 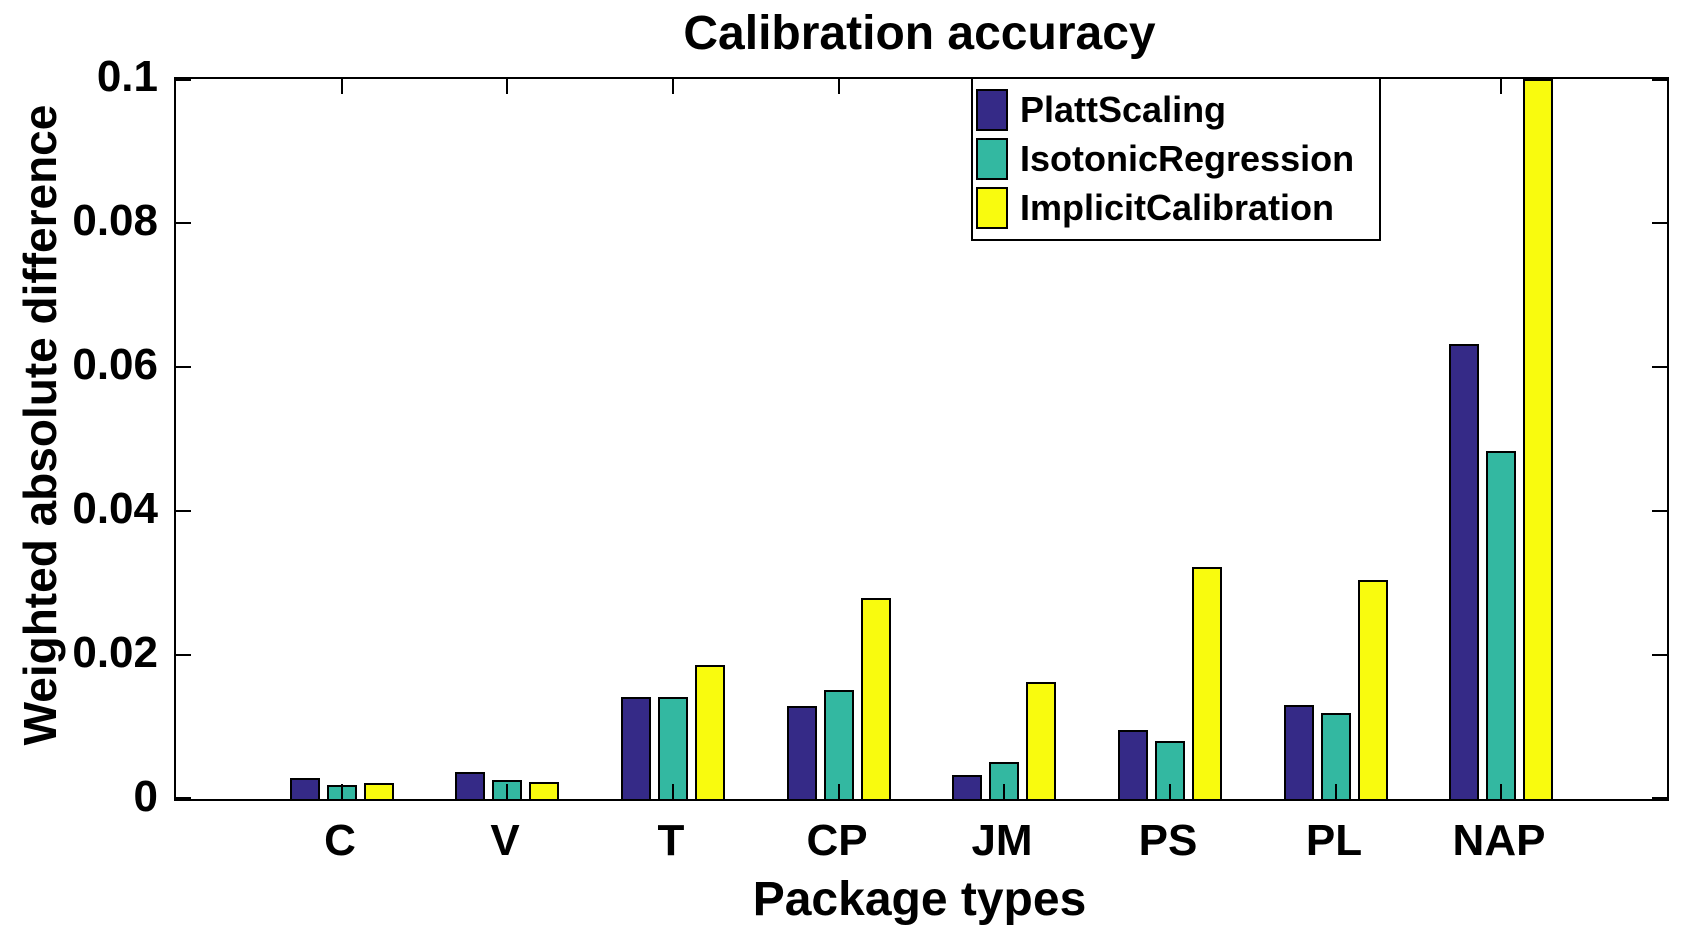 What do you see at coordinates (115, 220) in the screenshot?
I see `y-tick-label-0.08: 0.08` at bounding box center [115, 220].